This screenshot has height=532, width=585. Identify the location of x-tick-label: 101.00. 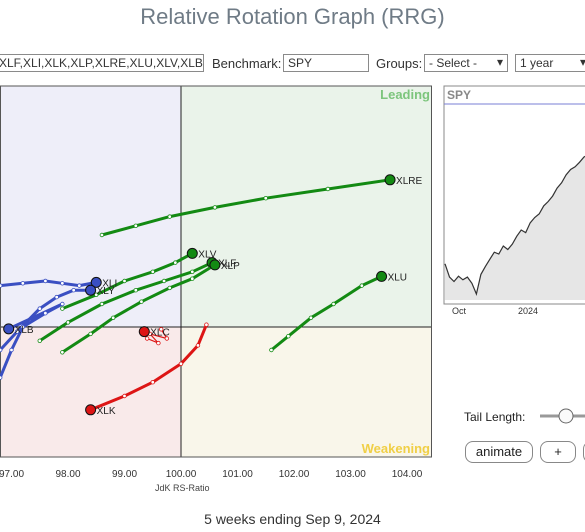
(237, 474).